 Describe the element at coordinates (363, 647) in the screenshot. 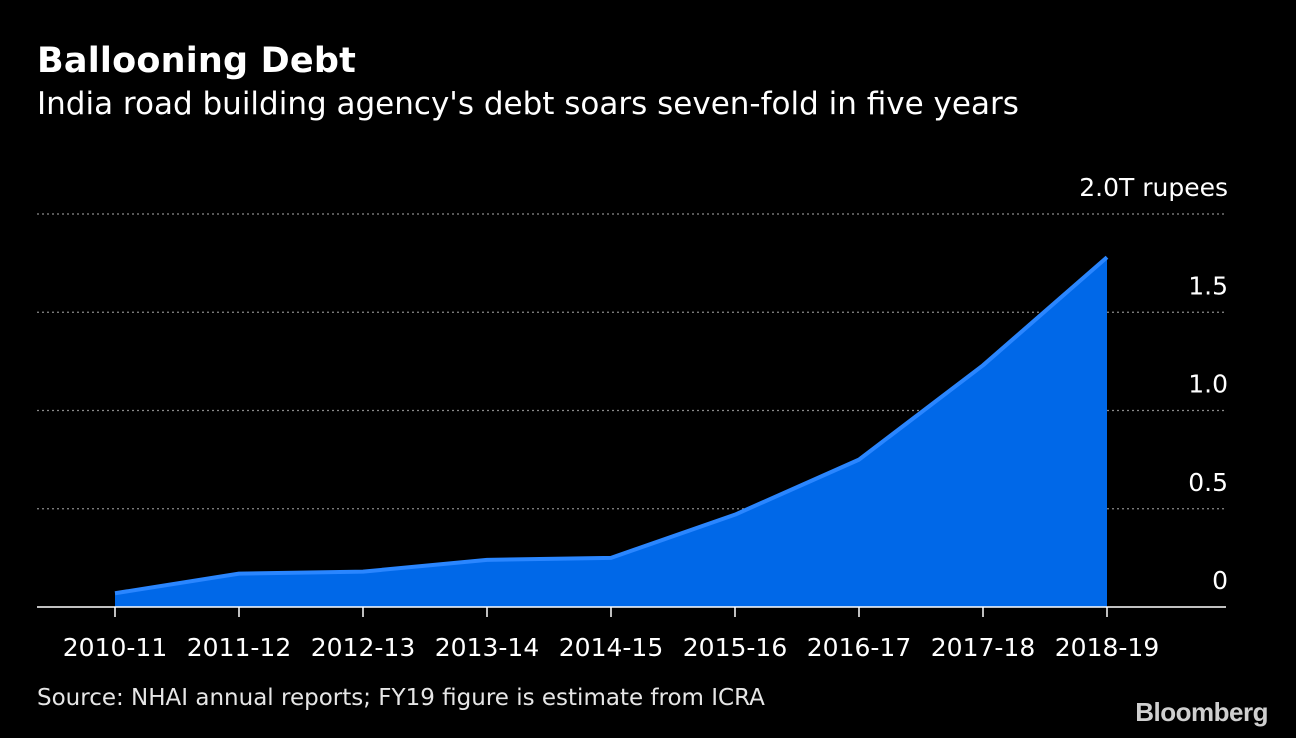

I see `x-tick-label-2012-13: 2012-13` at that location.